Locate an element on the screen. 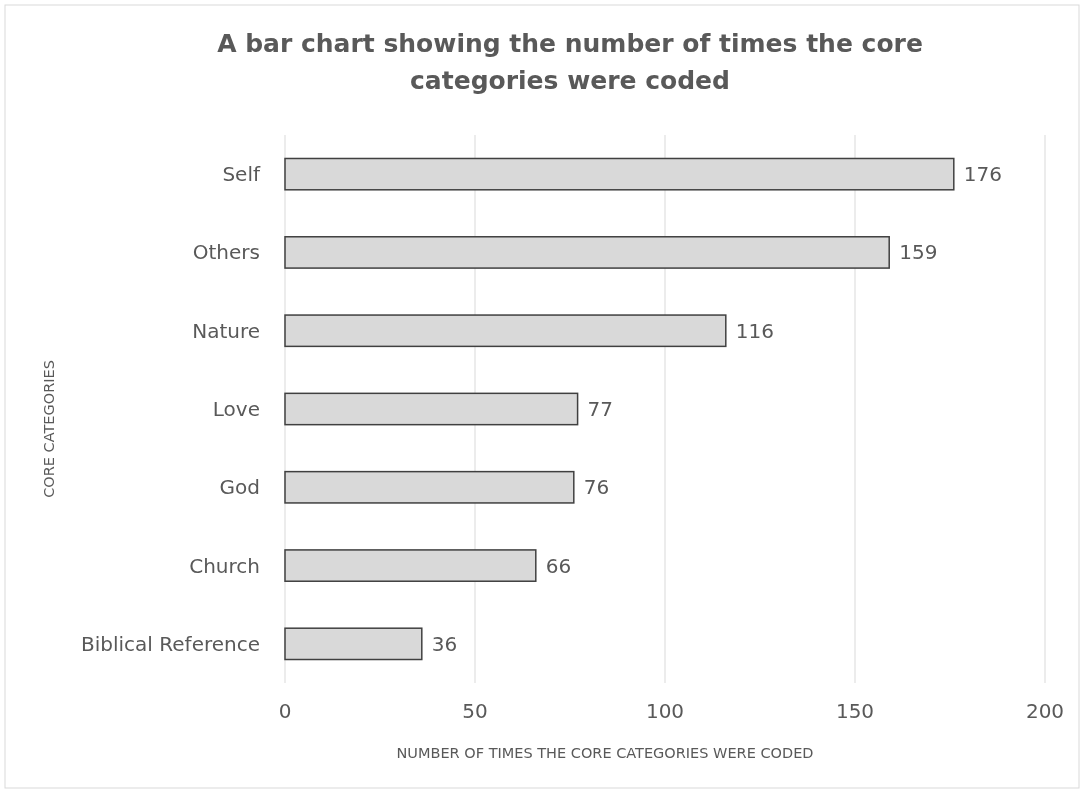 The image size is (1084, 793). y-tick-label: Nature is located at coordinates (226, 330).